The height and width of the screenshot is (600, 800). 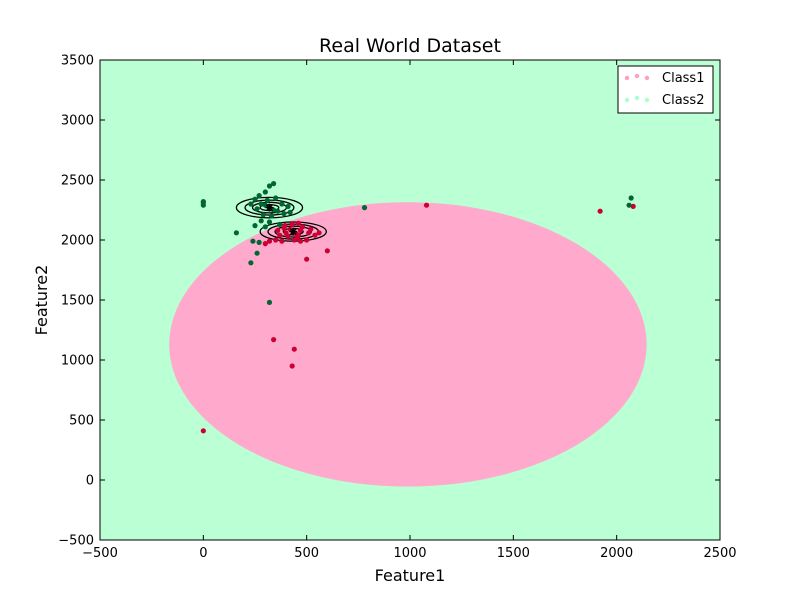 I want to click on y-tick-label: 3000, so click(x=77, y=121).